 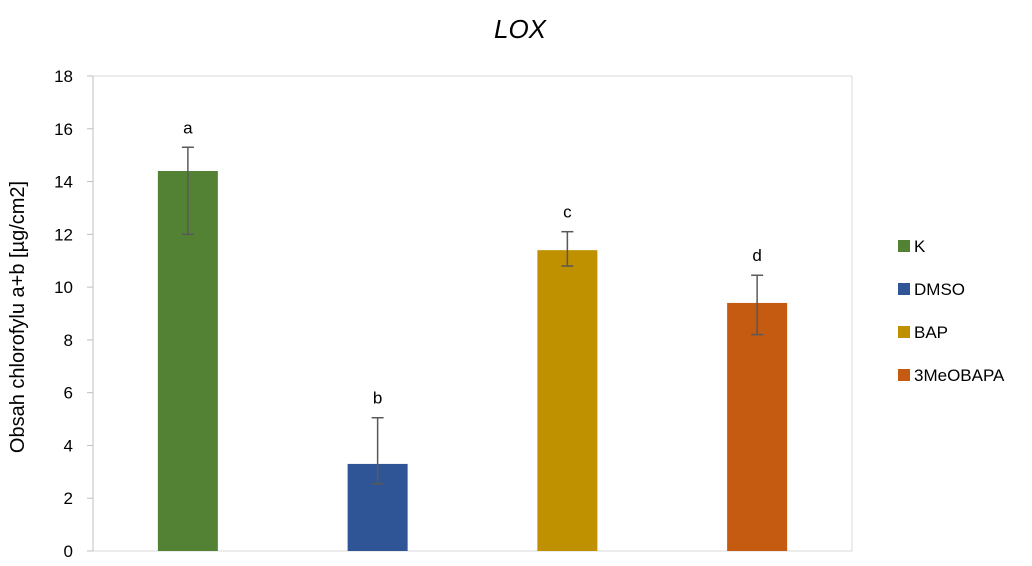 What do you see at coordinates (63, 76) in the screenshot?
I see `y-tick-label: 18` at bounding box center [63, 76].